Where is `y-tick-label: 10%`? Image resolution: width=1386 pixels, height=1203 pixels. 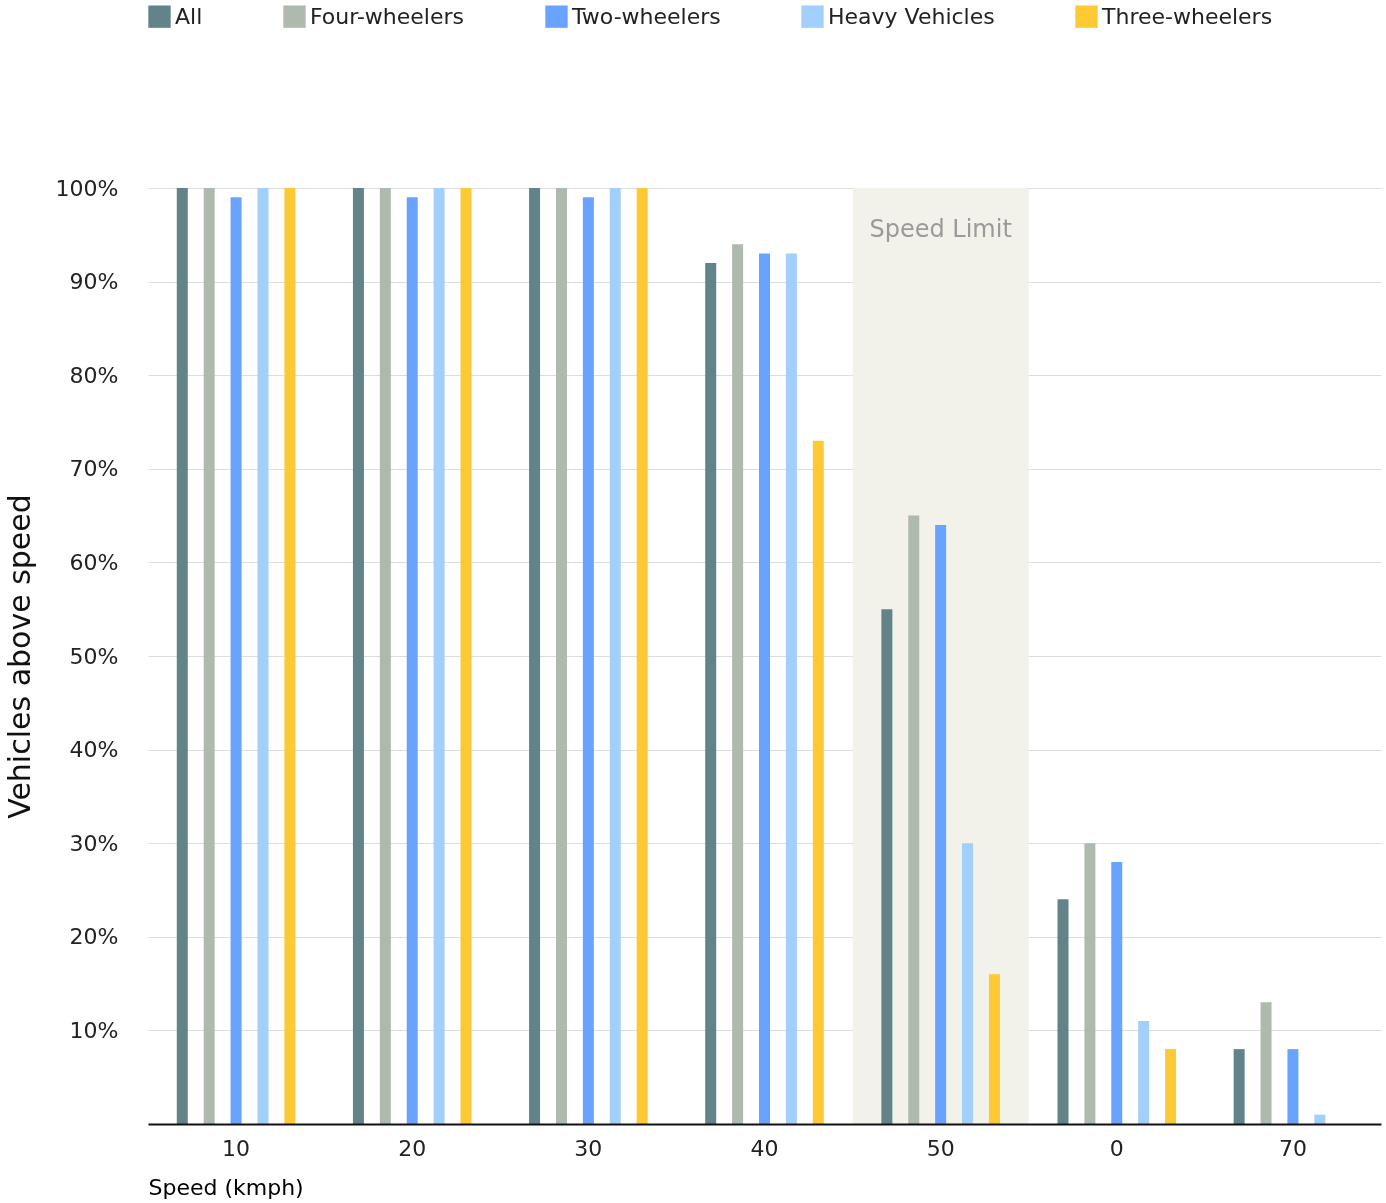 y-tick-label: 10% is located at coordinates (94, 1030).